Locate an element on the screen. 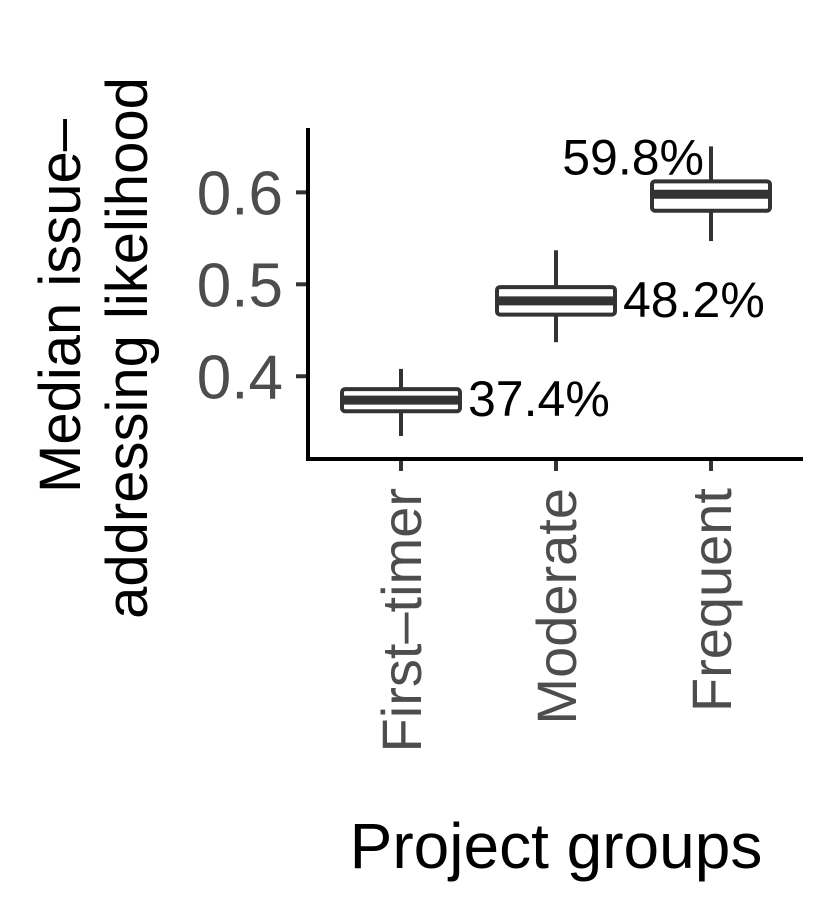 This screenshot has width=830, height=913. x-axis-title: Project groups is located at coordinates (556, 846).